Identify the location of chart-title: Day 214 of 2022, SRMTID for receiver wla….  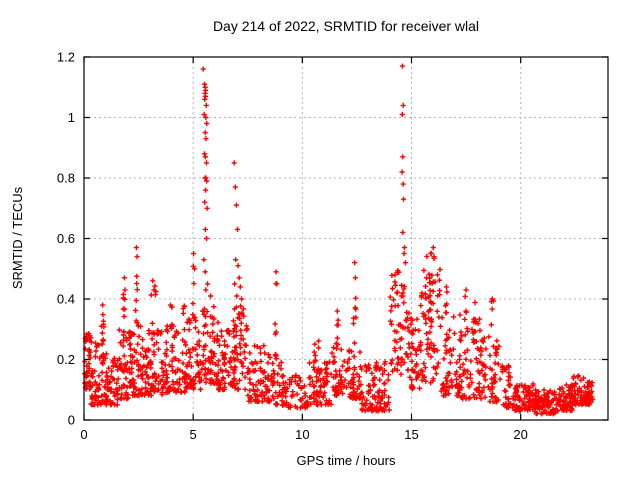
(346, 26).